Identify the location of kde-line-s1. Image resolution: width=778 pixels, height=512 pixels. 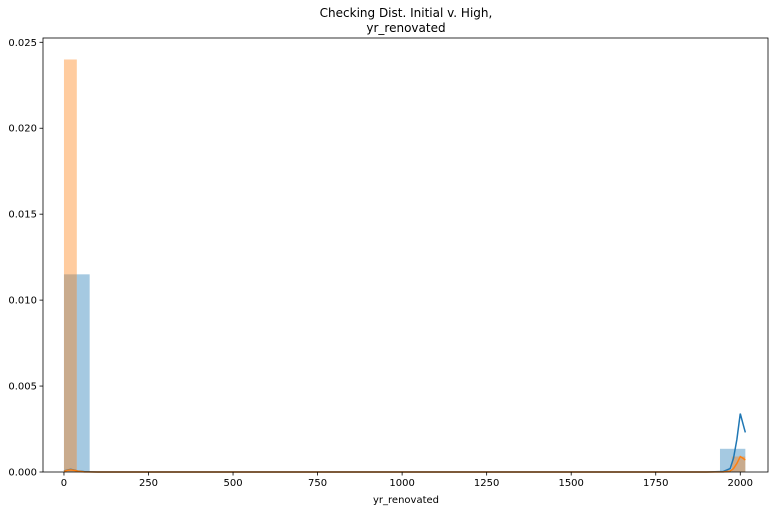
(404, 464).